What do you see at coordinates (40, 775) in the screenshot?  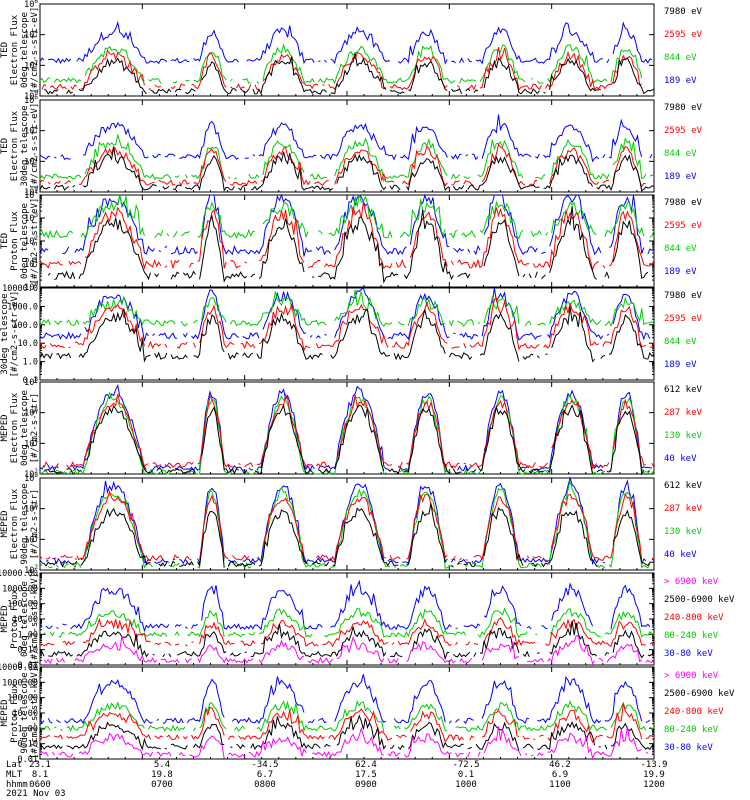 I see `footer-mlt-value: 8.1` at bounding box center [40, 775].